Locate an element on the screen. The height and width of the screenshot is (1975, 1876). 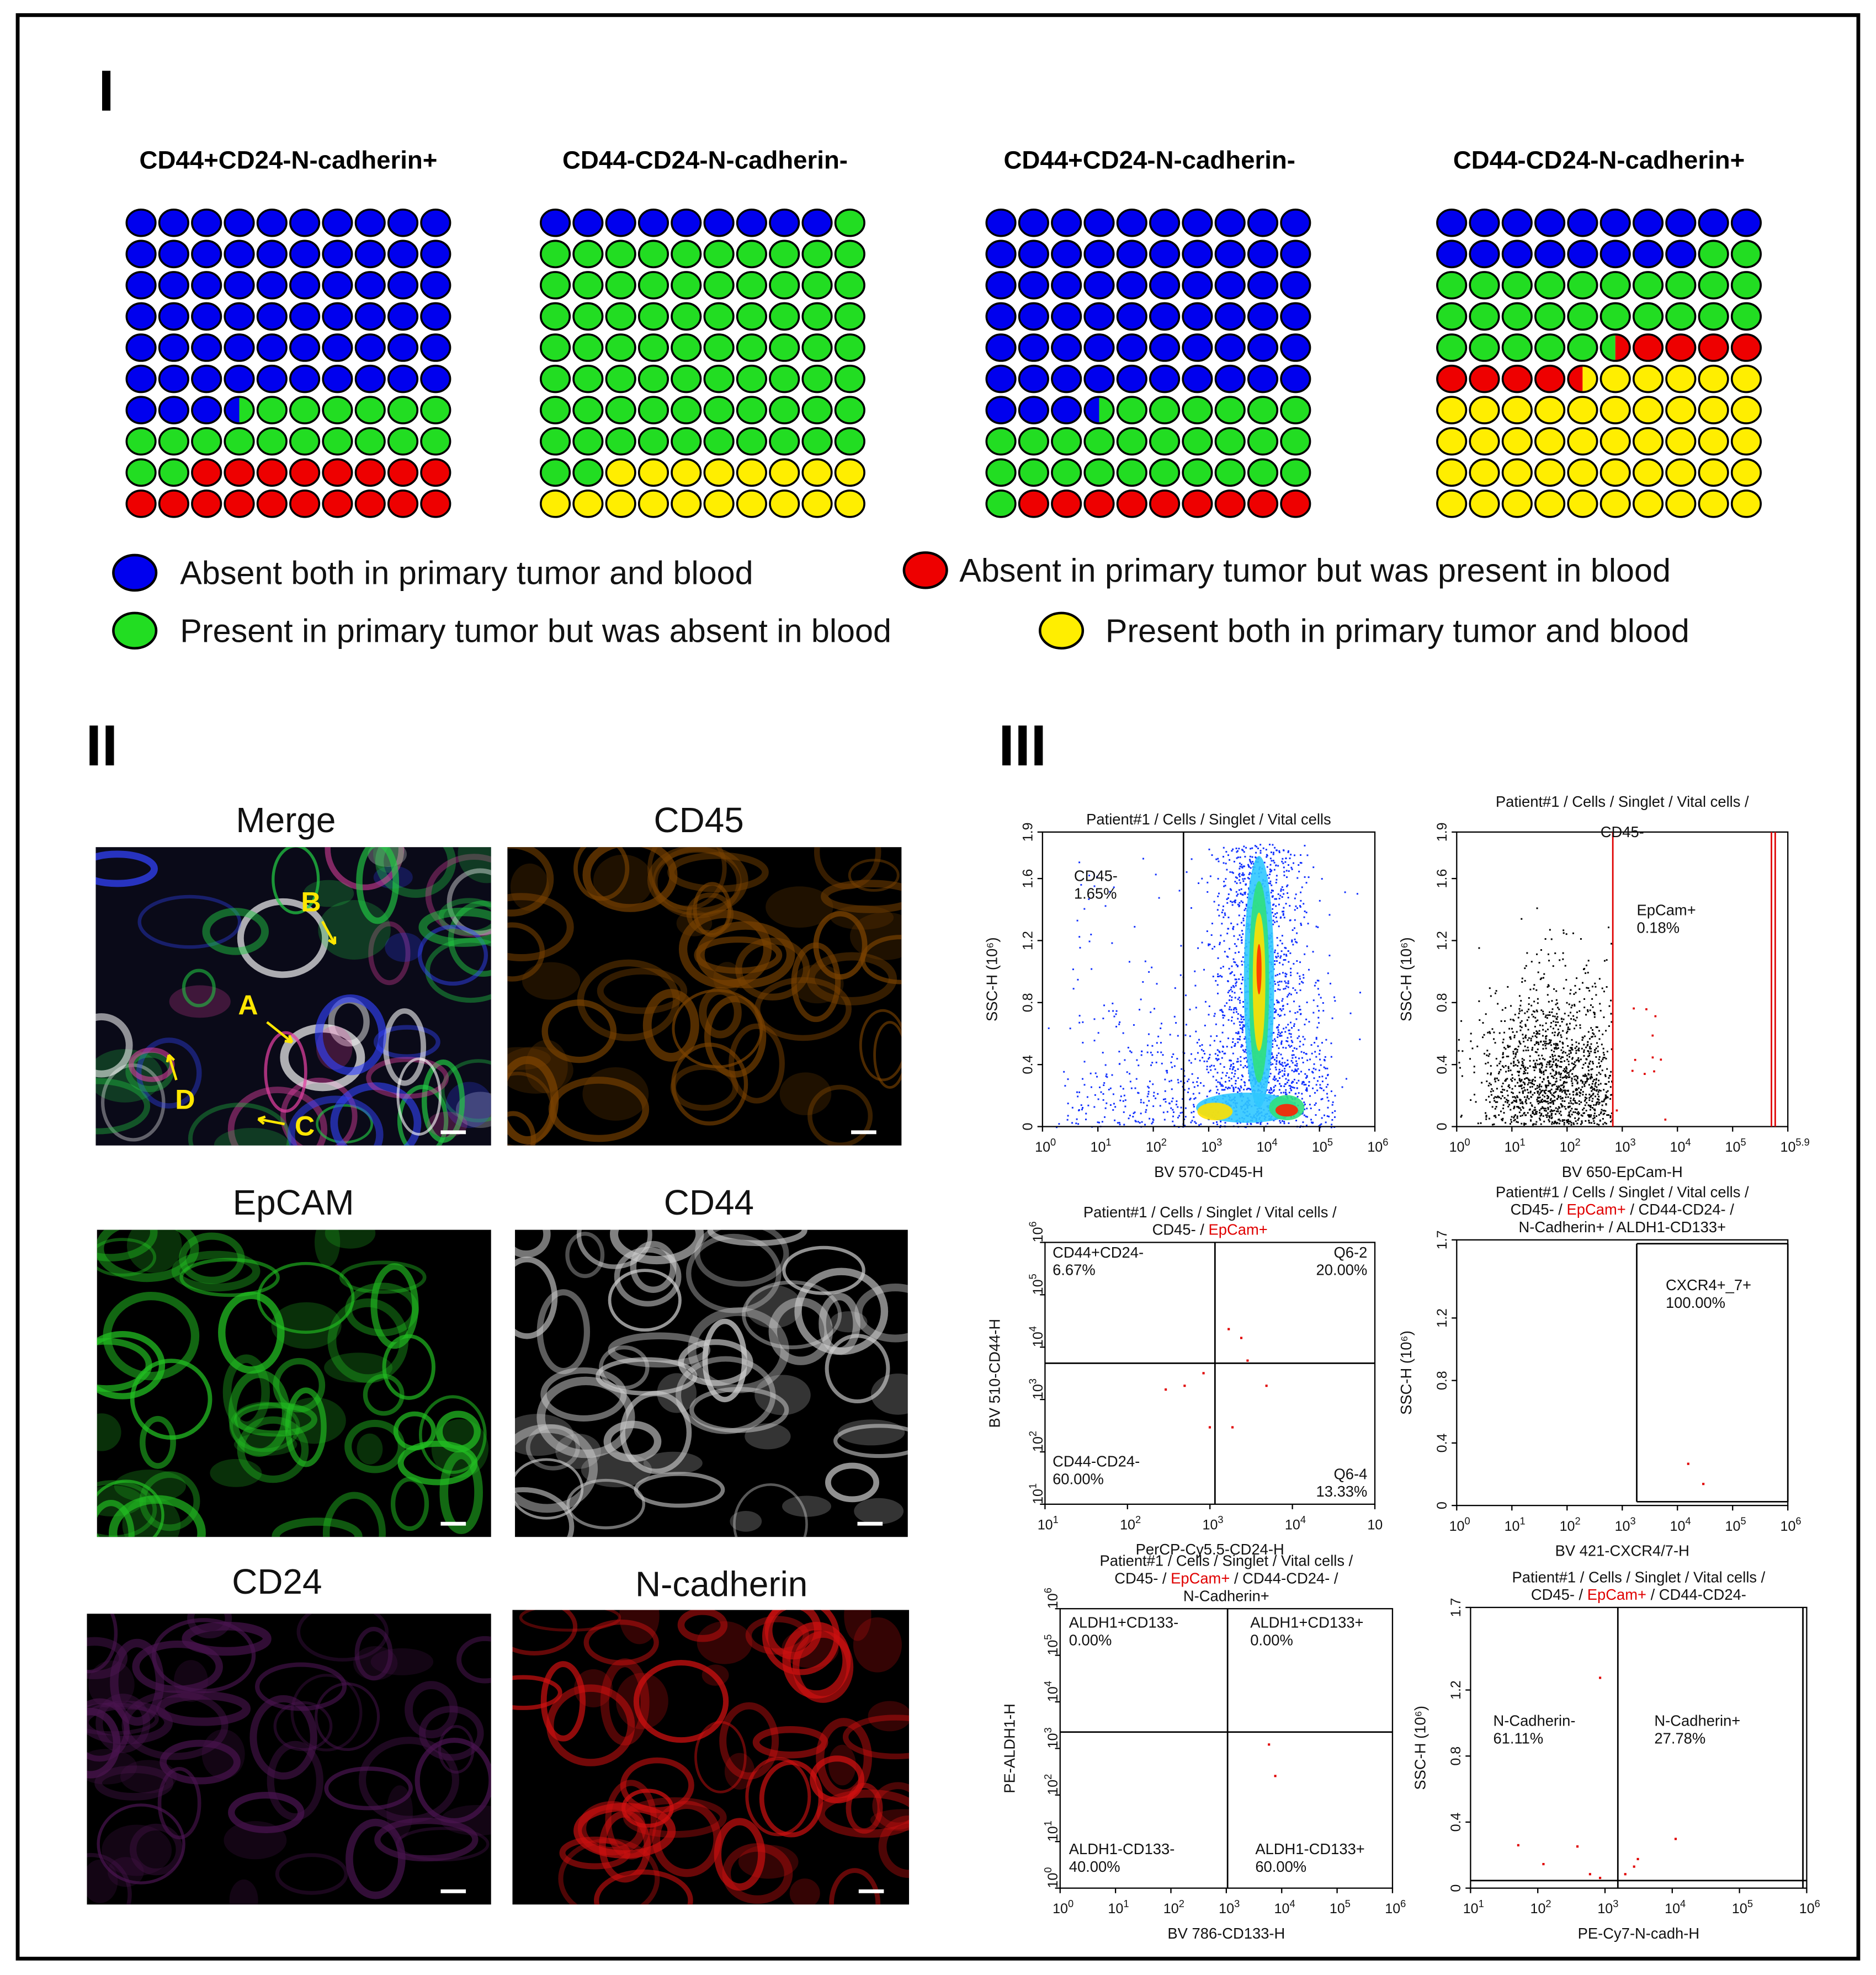
tick-label: 0.4 is located at coordinates (1028, 1064).